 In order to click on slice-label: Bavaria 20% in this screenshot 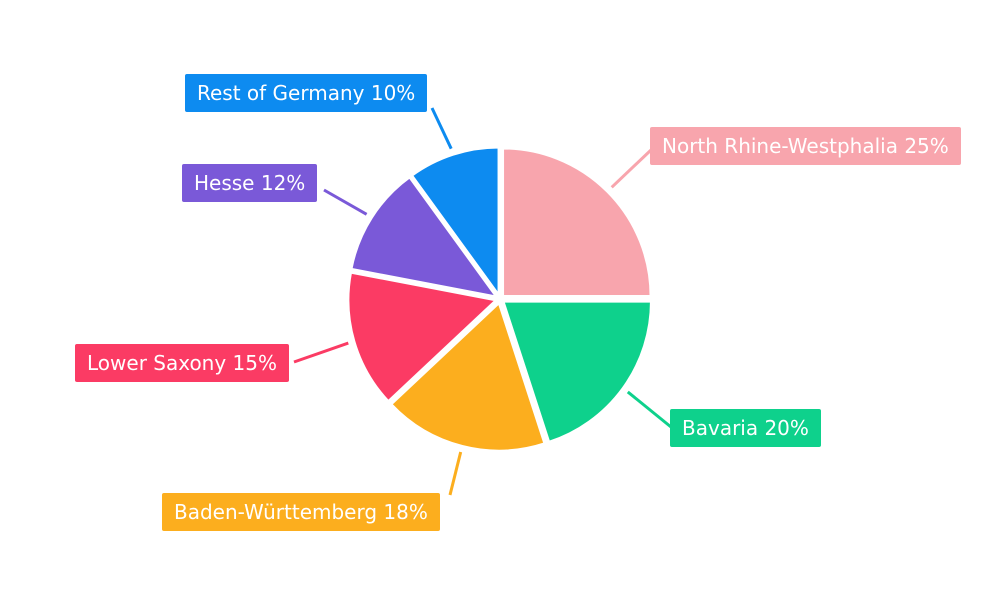, I will do `click(745, 428)`.